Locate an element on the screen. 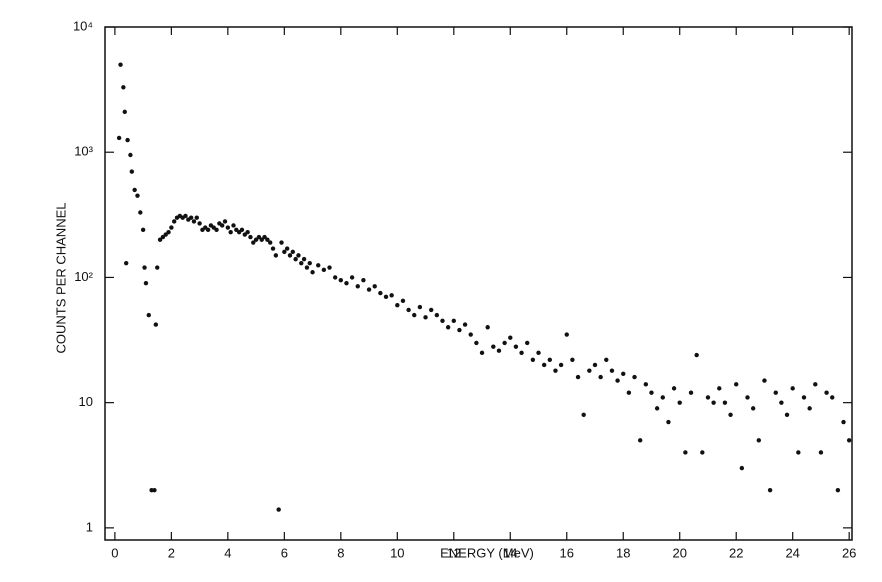 The image size is (882, 582). x-tick-label: 10 is located at coordinates (397, 552).